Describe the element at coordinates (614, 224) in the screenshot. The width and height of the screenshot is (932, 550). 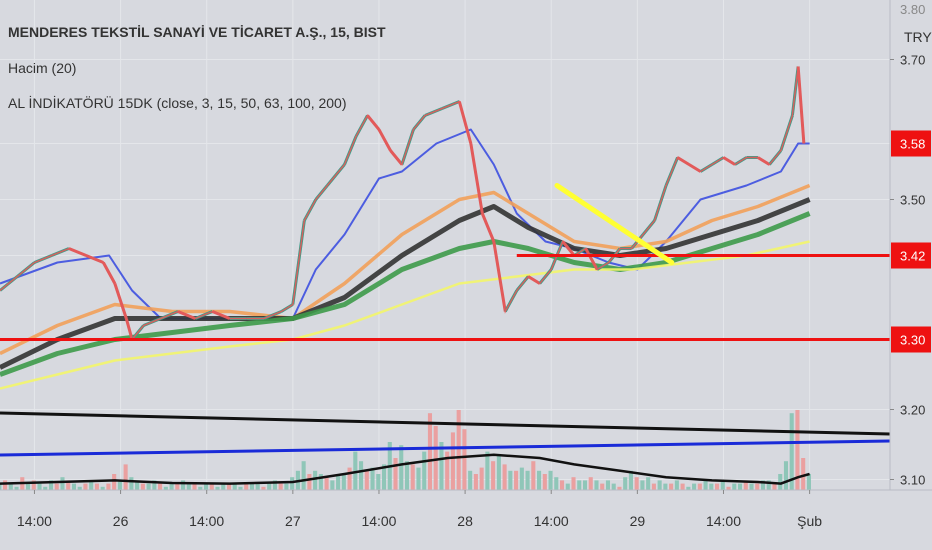
I see `trend-line-drawing` at that location.